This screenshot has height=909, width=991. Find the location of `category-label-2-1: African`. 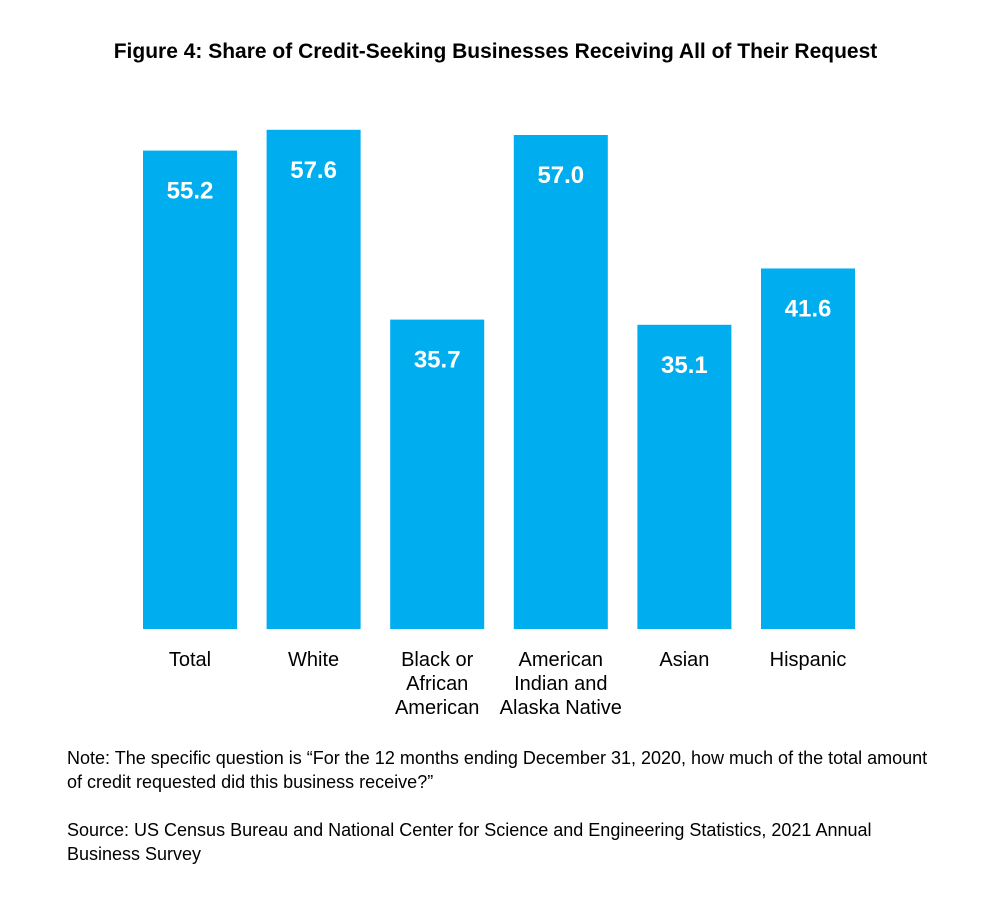

category-label-2-1: African is located at coordinates (437, 684).